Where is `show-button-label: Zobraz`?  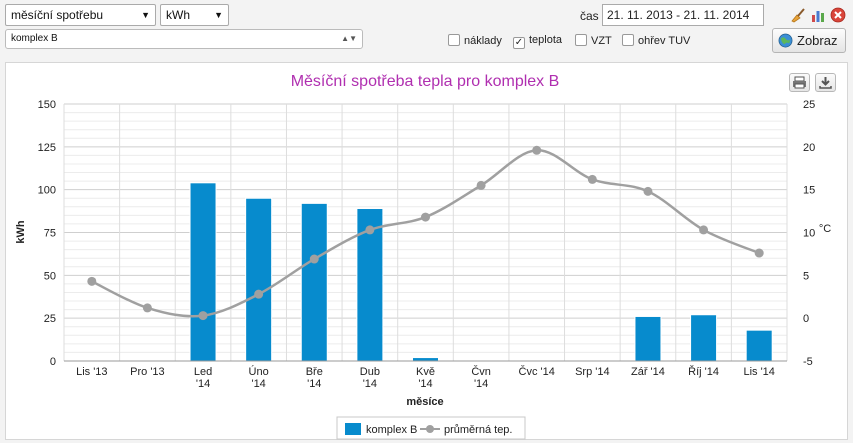 show-button-label: Zobraz is located at coordinates (817, 40).